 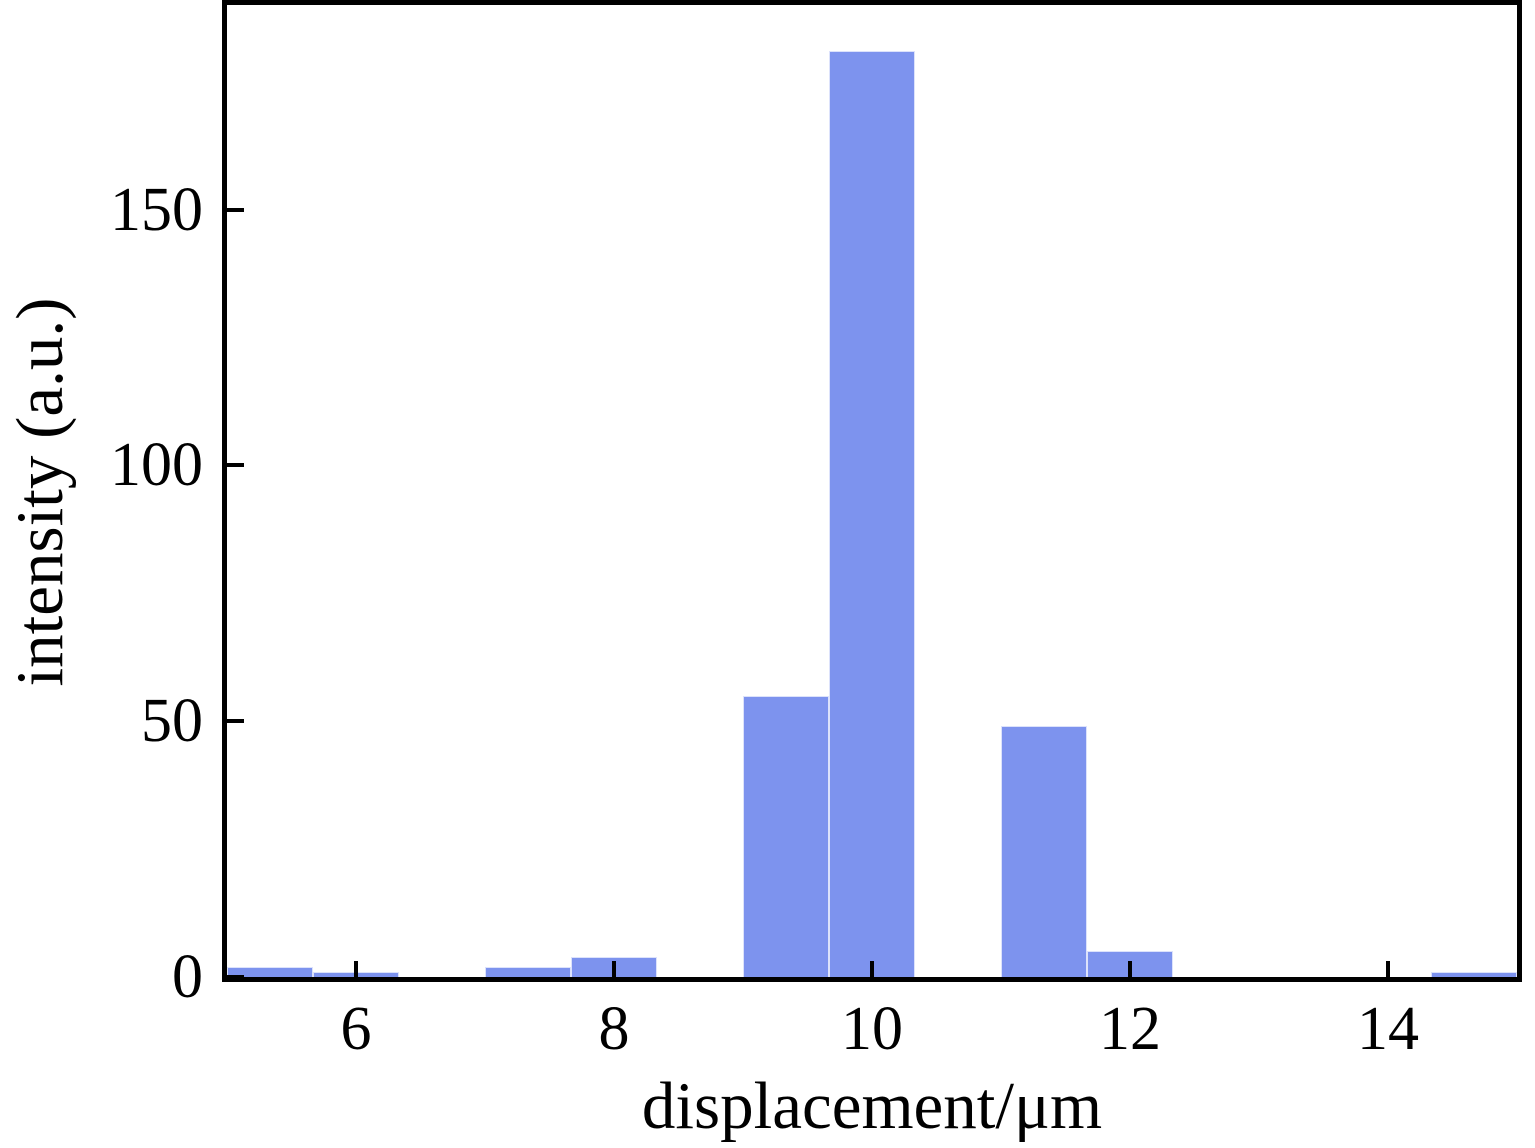 What do you see at coordinates (156, 209) in the screenshot?
I see `y-tick-label: 150` at bounding box center [156, 209].